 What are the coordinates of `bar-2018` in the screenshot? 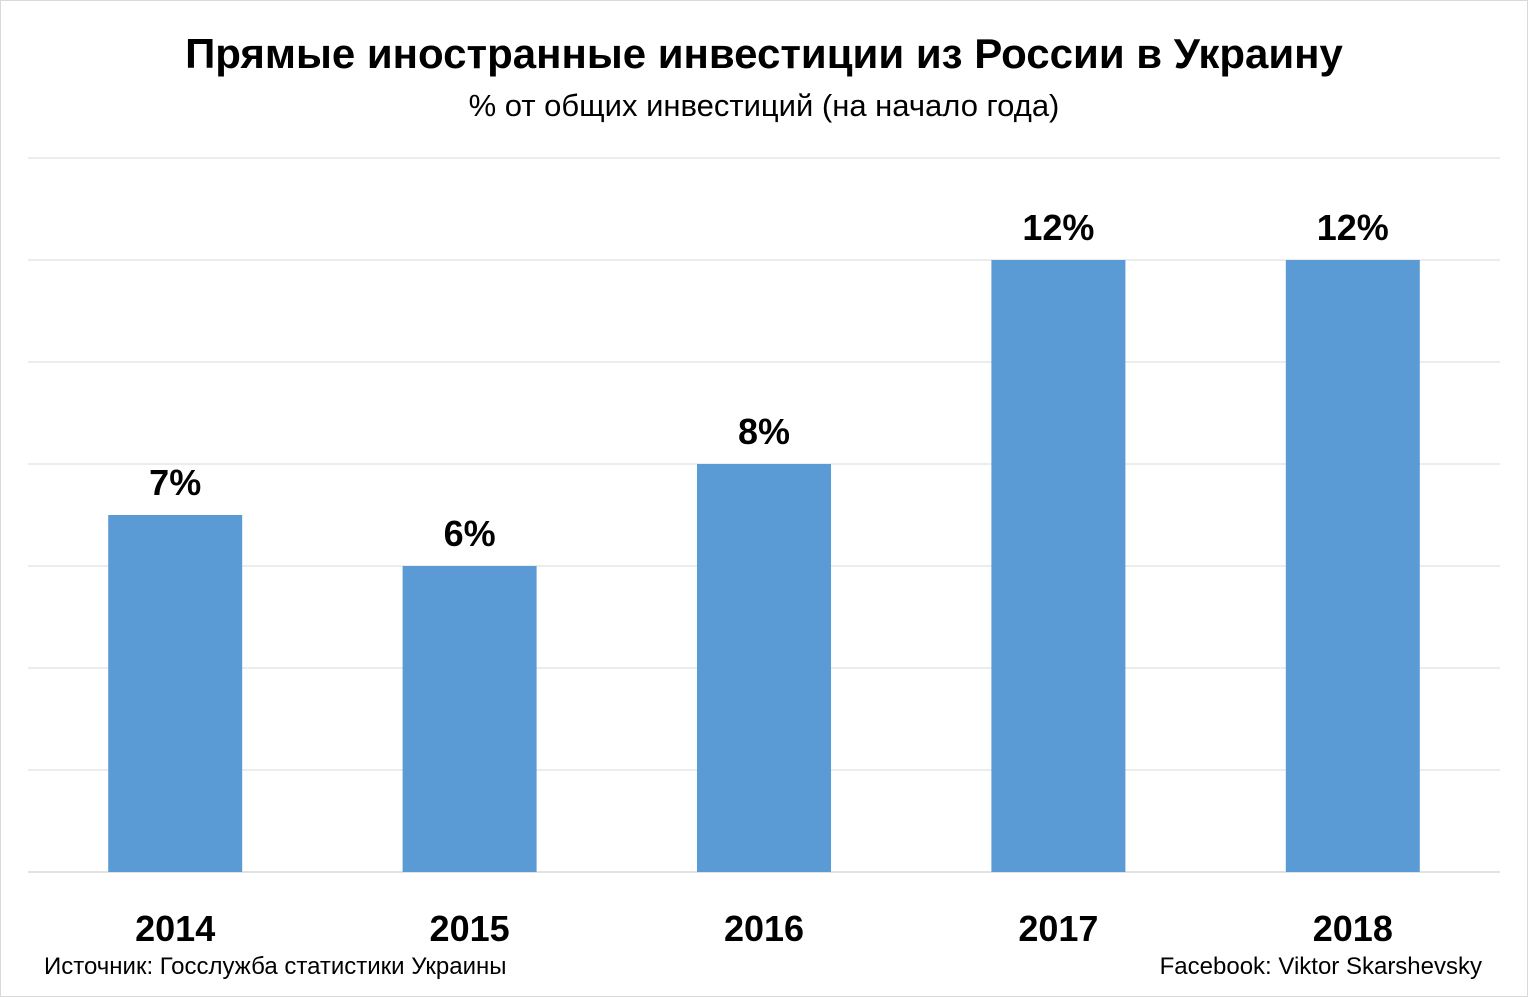 It's located at (1352, 566).